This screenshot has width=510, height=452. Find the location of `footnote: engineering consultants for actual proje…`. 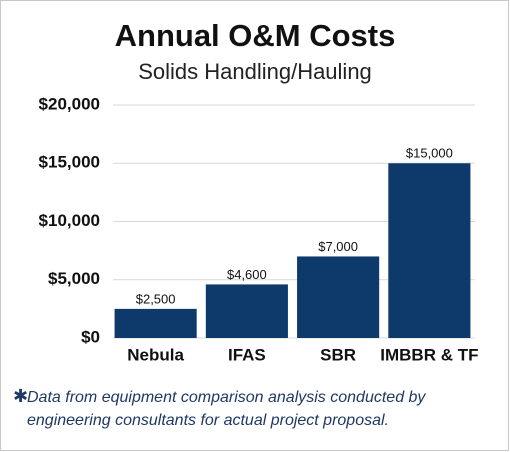

footnote: engineering consultants for actual proje… is located at coordinates (208, 420).